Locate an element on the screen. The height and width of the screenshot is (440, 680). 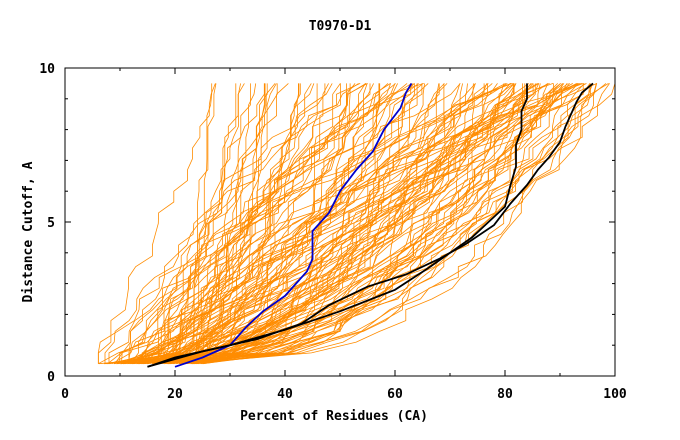
y-axis-label: Distance Cutoff, A is located at coordinates (28, 231).